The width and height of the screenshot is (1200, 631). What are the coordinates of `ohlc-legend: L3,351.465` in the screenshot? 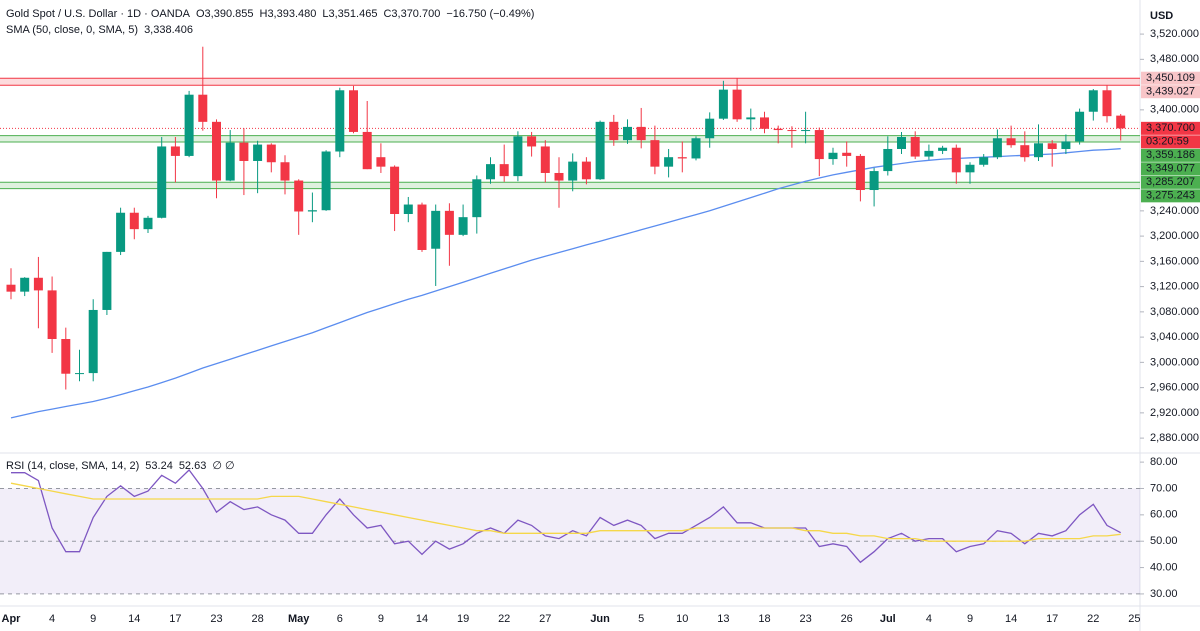 It's located at (349, 14).